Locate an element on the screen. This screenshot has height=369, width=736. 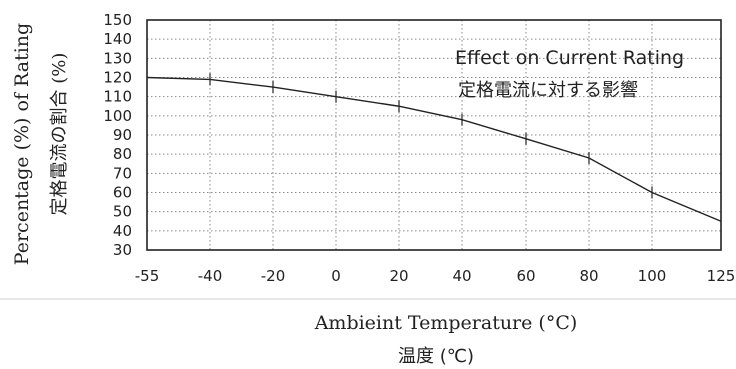
y-tick-label: 100 is located at coordinates (117, 116).